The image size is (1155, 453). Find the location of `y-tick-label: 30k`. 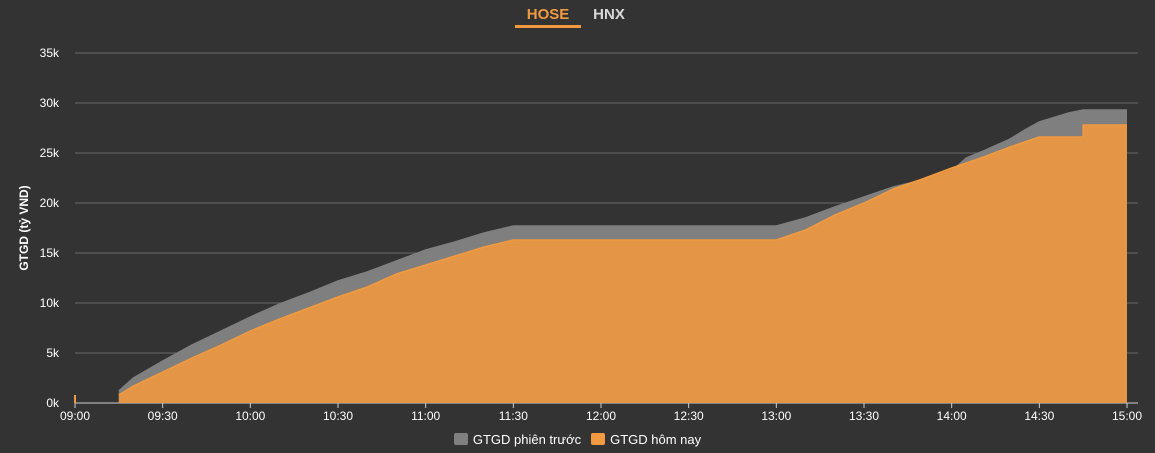

y-tick-label: 30k is located at coordinates (50, 103).